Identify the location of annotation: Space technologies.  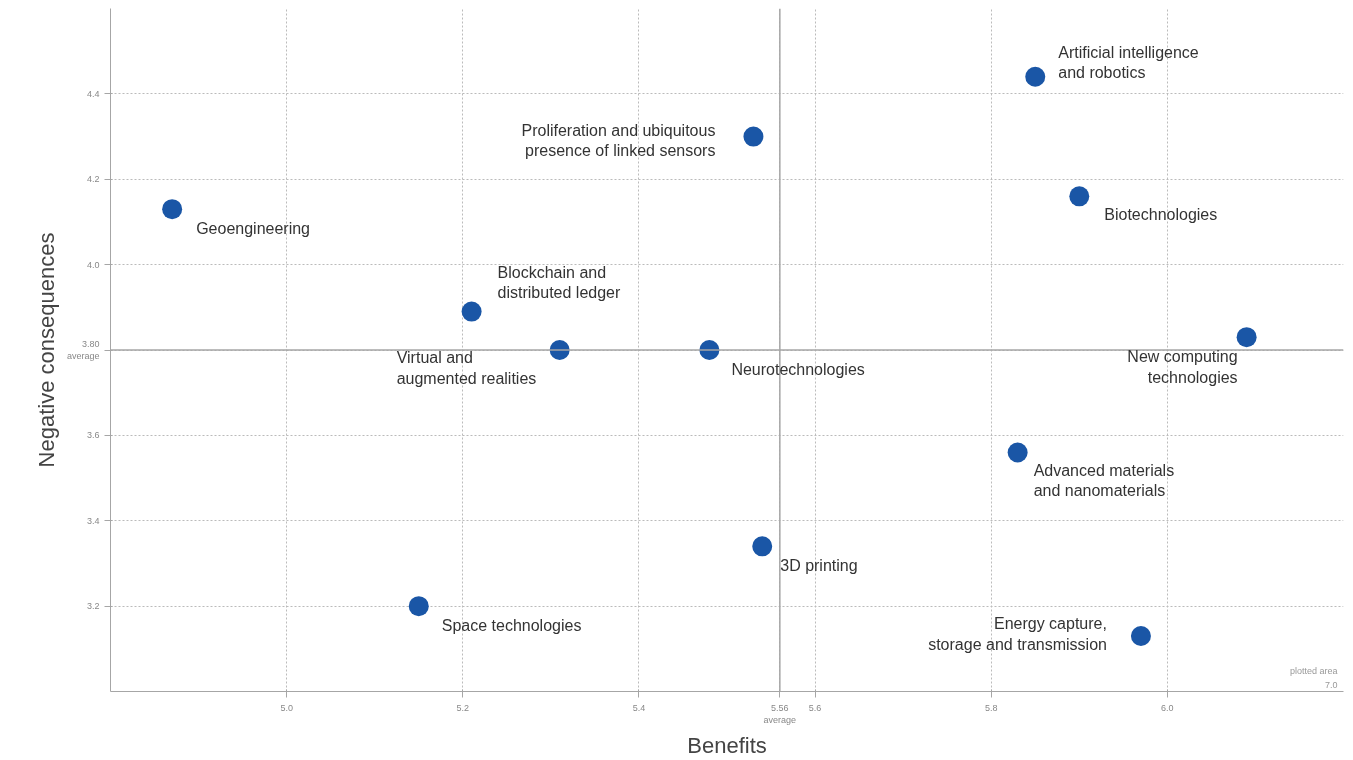
(511, 625).